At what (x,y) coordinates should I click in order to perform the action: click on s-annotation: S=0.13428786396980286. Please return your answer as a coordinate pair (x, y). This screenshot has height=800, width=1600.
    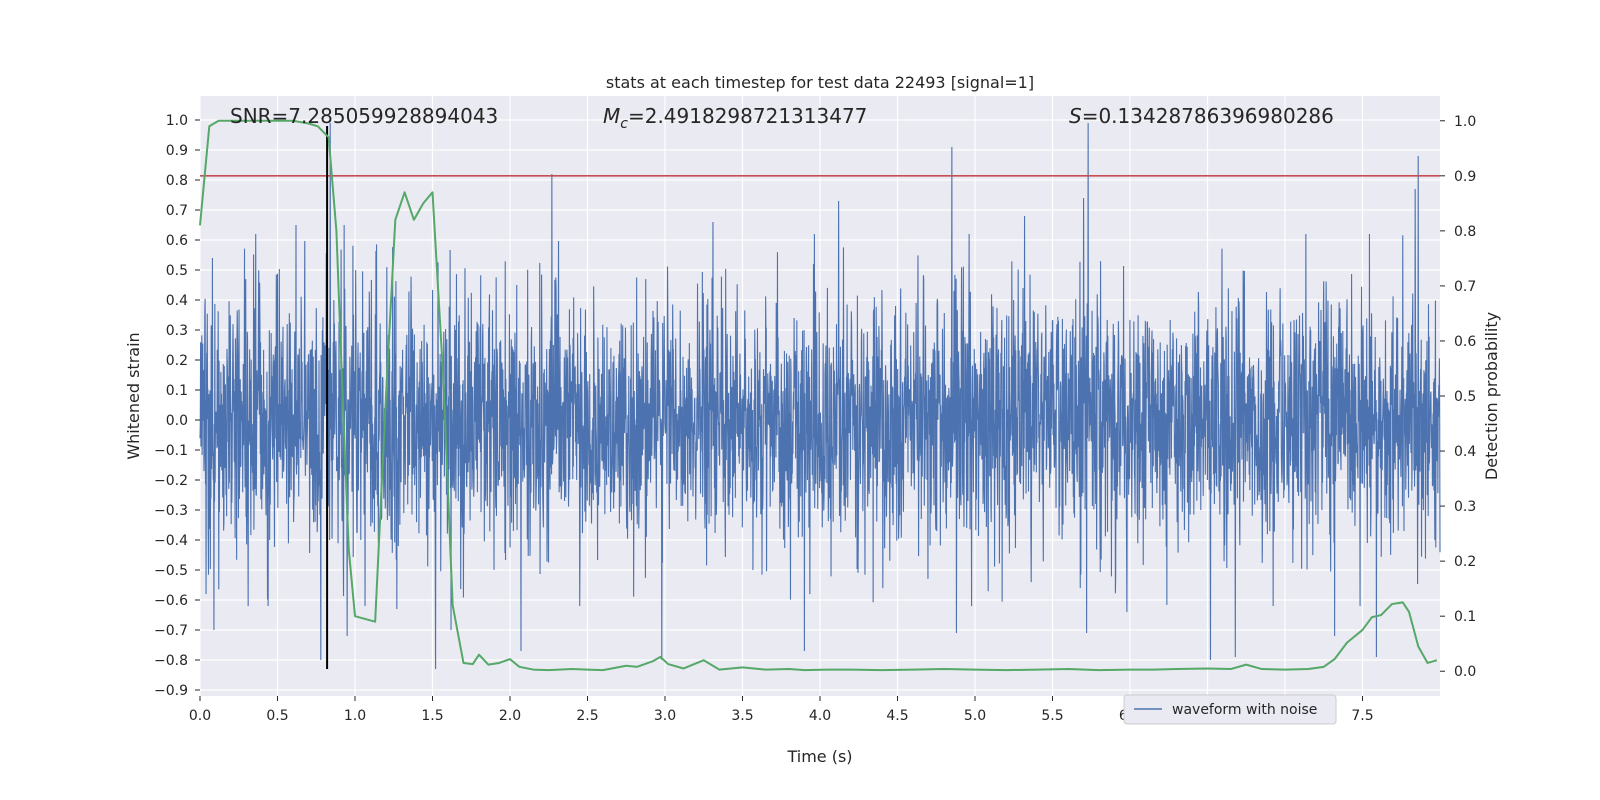
    Looking at the image, I should click on (1201, 116).